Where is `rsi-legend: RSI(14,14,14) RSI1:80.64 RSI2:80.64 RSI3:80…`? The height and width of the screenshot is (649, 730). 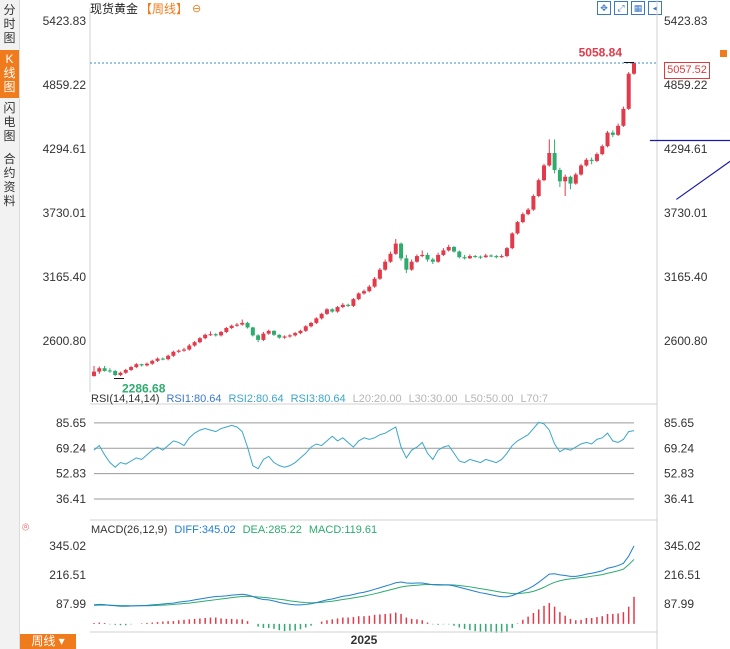
rsi-legend: RSI(14,14,14) RSI1:80.64 RSI2:80.64 RSI3:80… is located at coordinates (323, 399).